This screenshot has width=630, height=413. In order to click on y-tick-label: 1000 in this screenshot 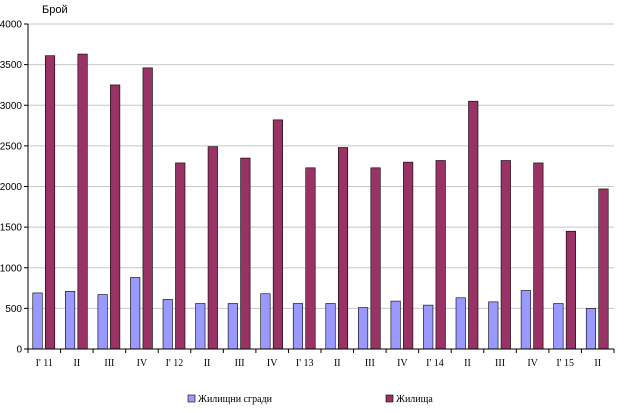, I will do `click(11, 268)`.